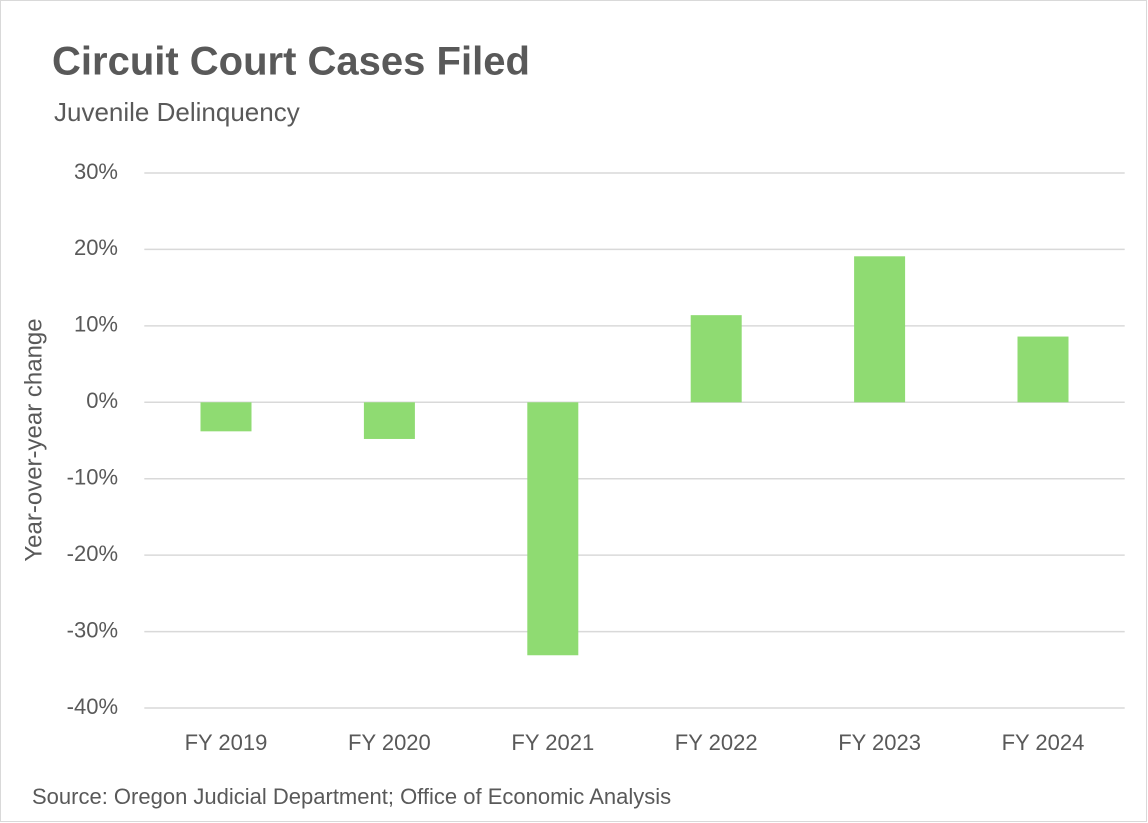 This screenshot has height=823, width=1148. Describe the element at coordinates (389, 742) in the screenshot. I see `x-tick-label: FY 2020` at that location.